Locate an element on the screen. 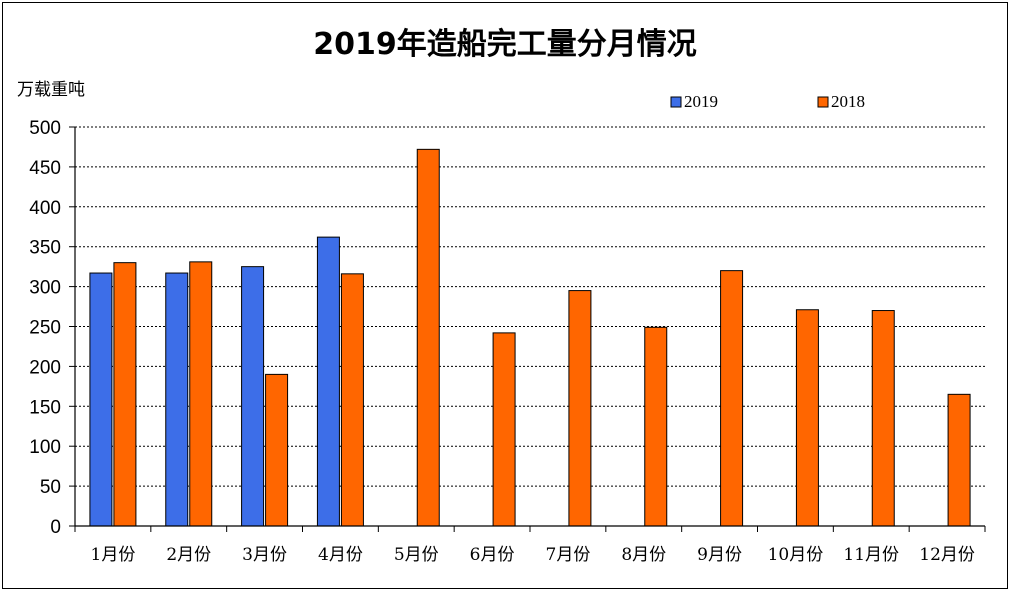 The image size is (1012, 593). y-tick-label: 100 is located at coordinates (45, 447).